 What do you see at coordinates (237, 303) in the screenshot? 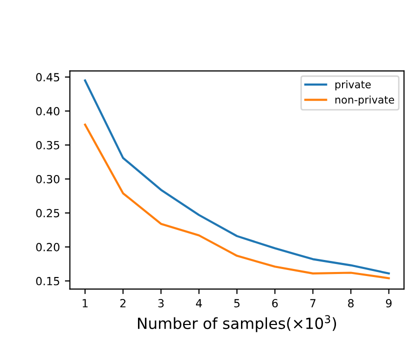
I see `x-tick-label: 5` at bounding box center [237, 303].